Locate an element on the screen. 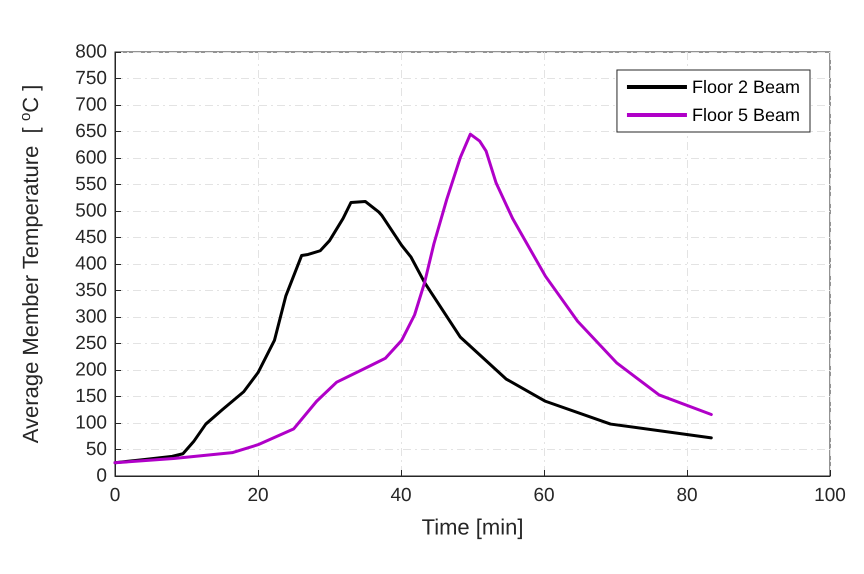  x-tick-label: 80 is located at coordinates (687, 495).